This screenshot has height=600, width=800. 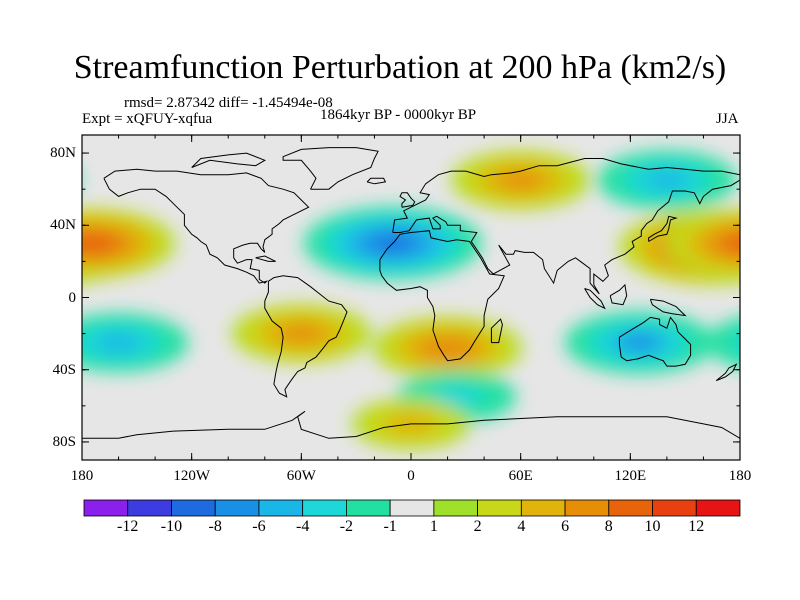 What do you see at coordinates (147, 119) in the screenshot?
I see `experiment-label: Expt = xQFUY-xqfua` at bounding box center [147, 119].